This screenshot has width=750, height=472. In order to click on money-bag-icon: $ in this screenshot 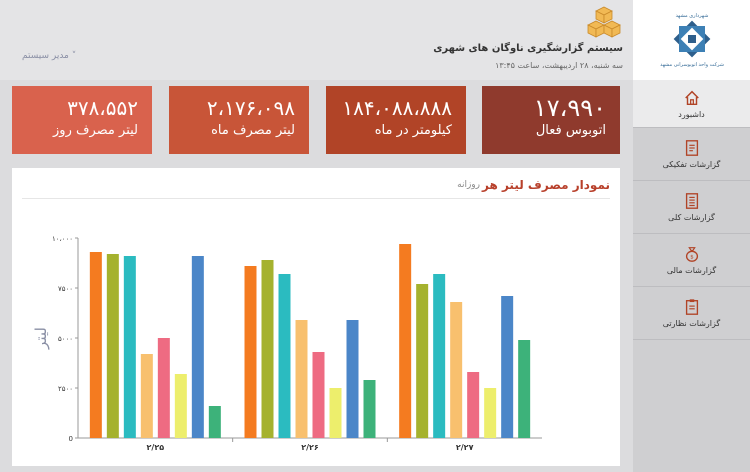, I will do `click(691, 254)`.